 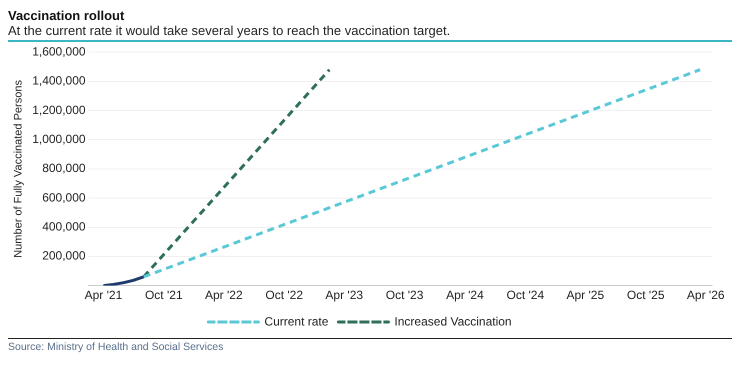 What do you see at coordinates (585, 295) in the screenshot?
I see `x-tick-label: Apr '25` at bounding box center [585, 295].